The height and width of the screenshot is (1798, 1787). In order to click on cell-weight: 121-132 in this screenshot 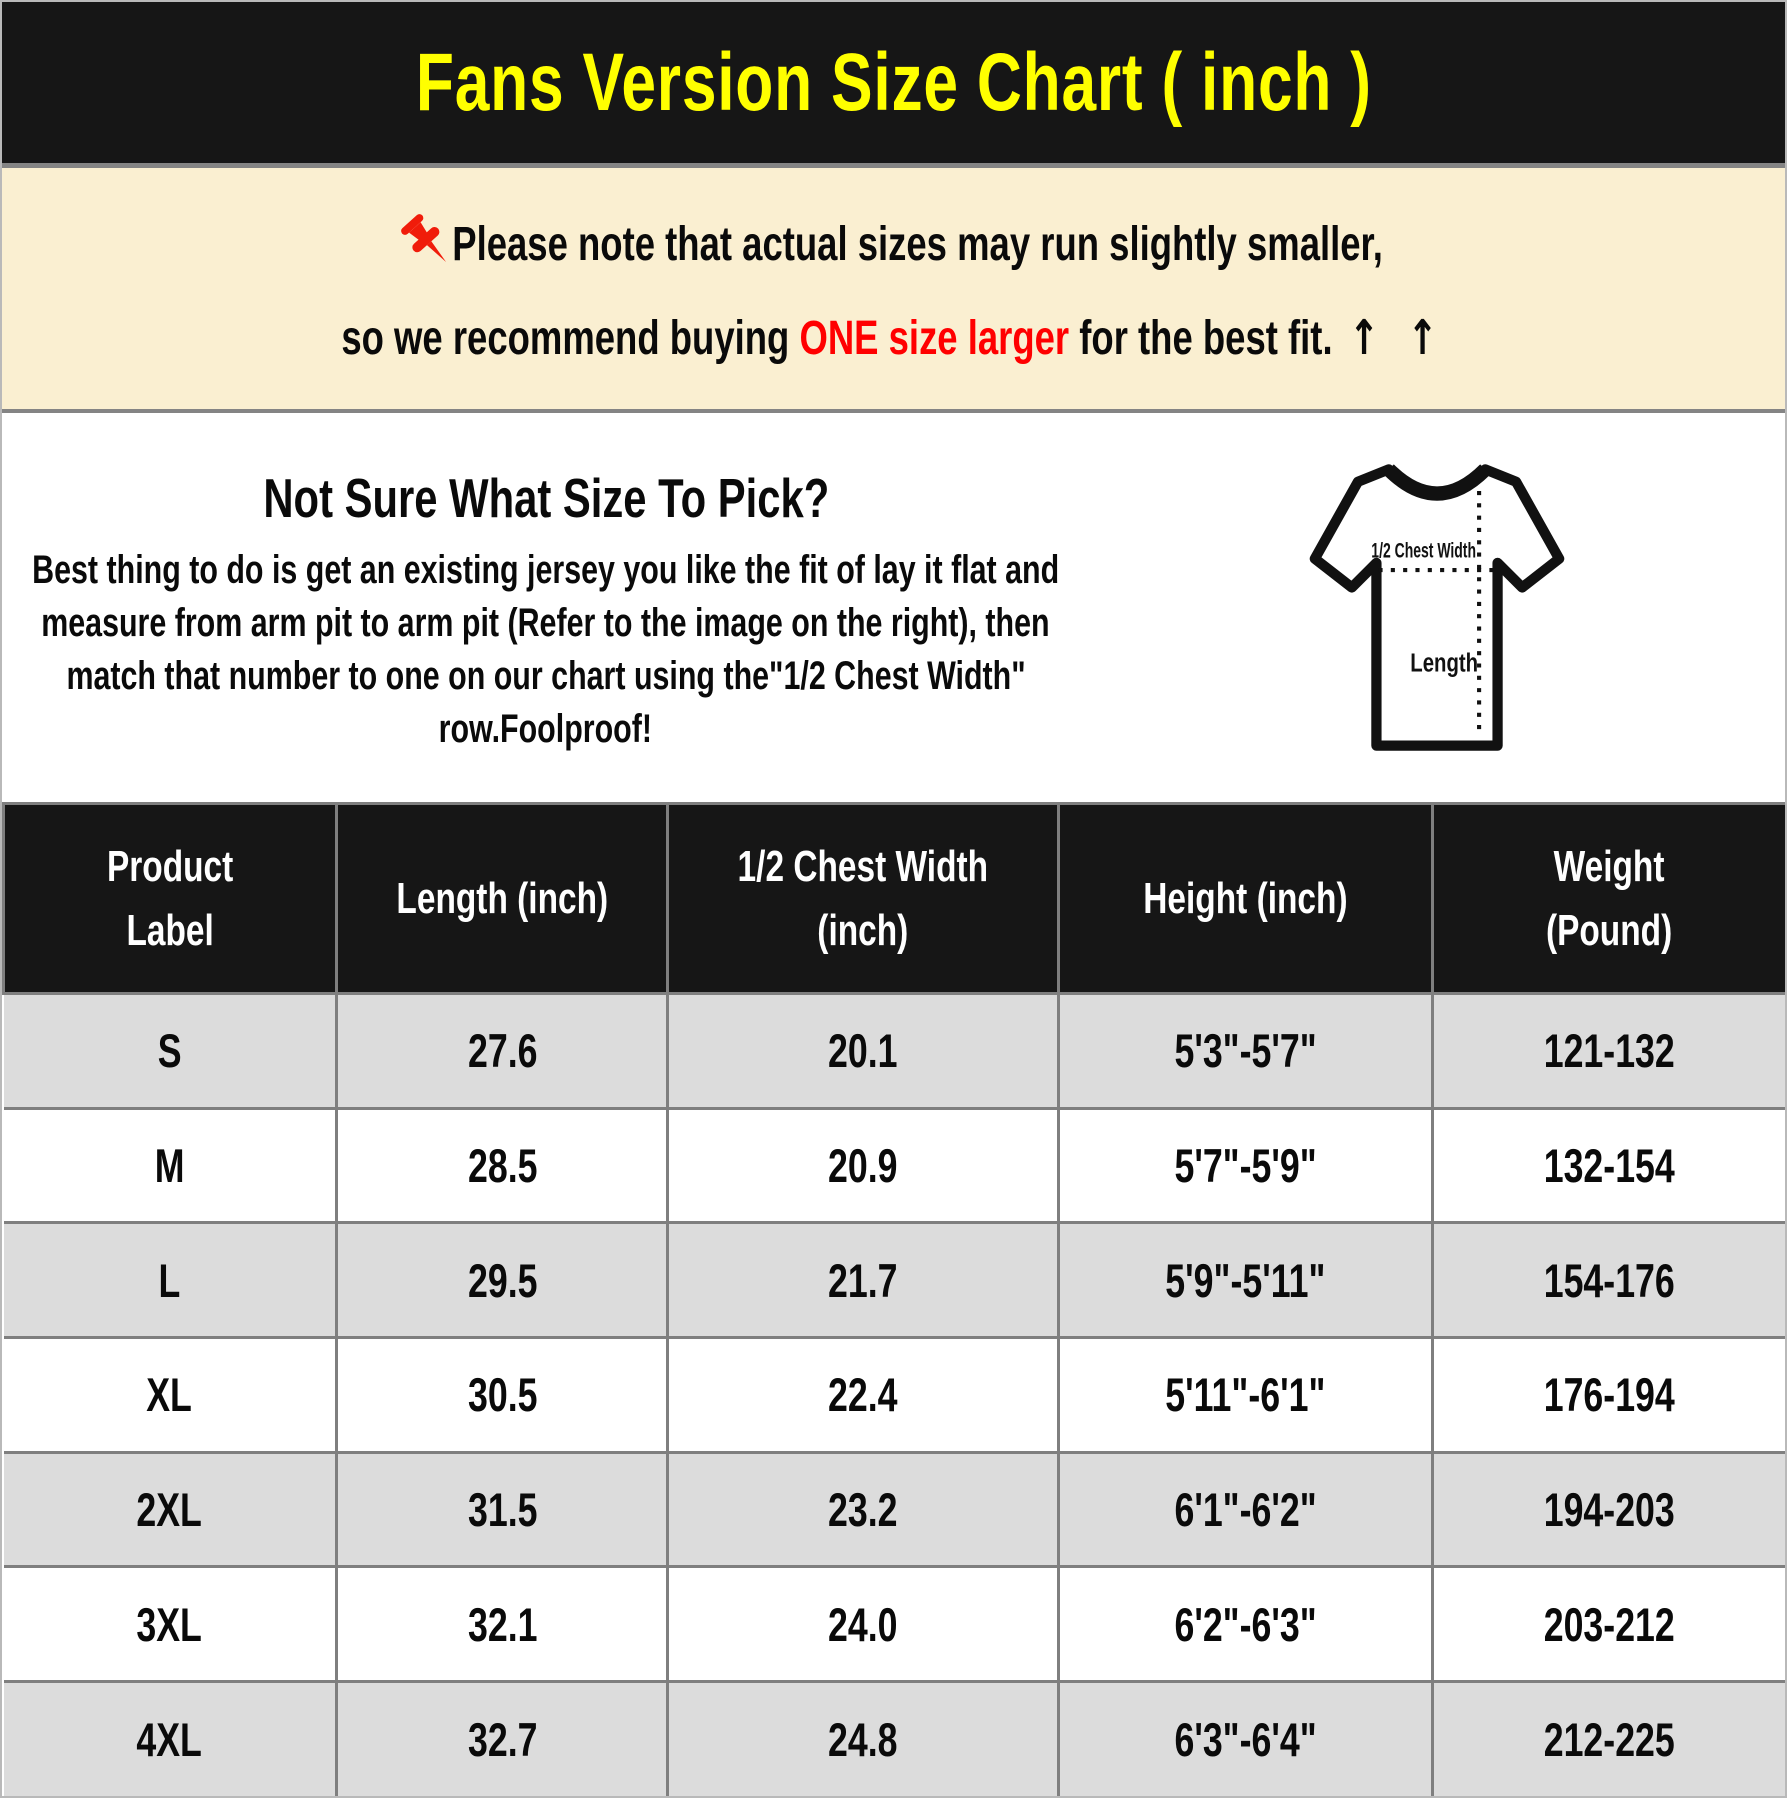, I will do `click(1607, 1051)`.